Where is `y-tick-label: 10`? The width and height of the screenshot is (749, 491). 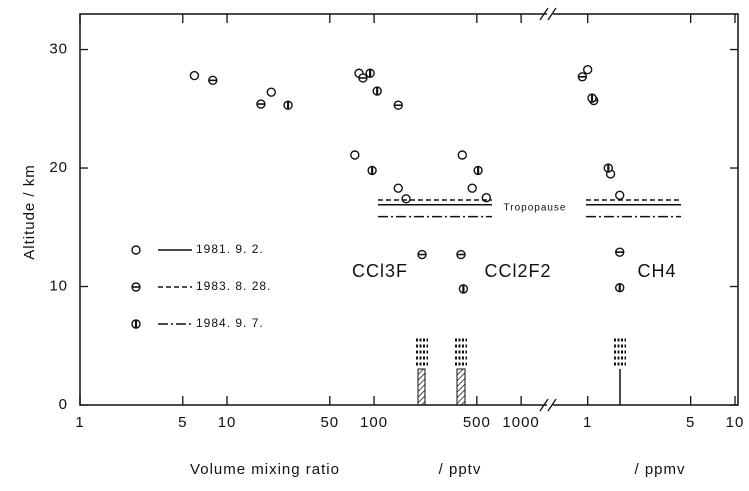 y-tick-label: 10 is located at coordinates (58, 285).